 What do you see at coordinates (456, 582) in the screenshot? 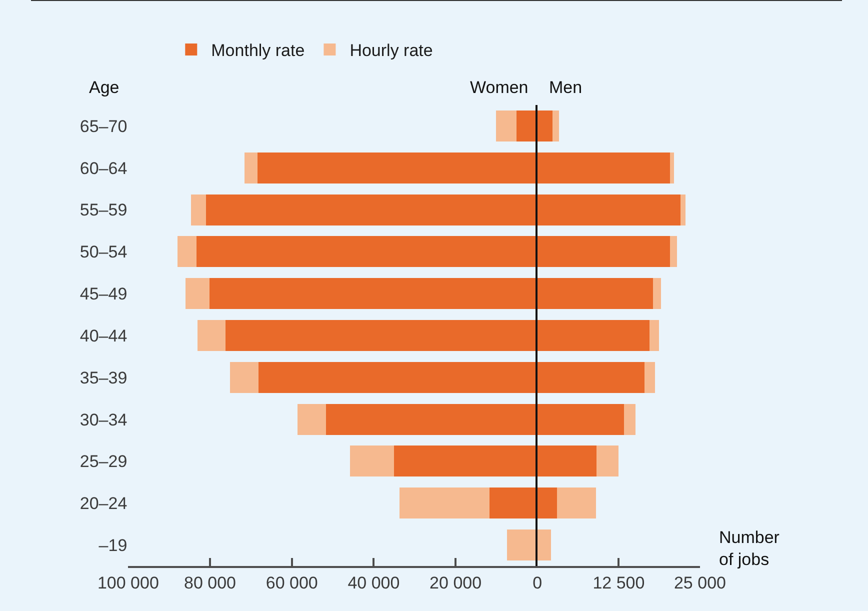
I see `x-tick-label: 20 000` at bounding box center [456, 582].